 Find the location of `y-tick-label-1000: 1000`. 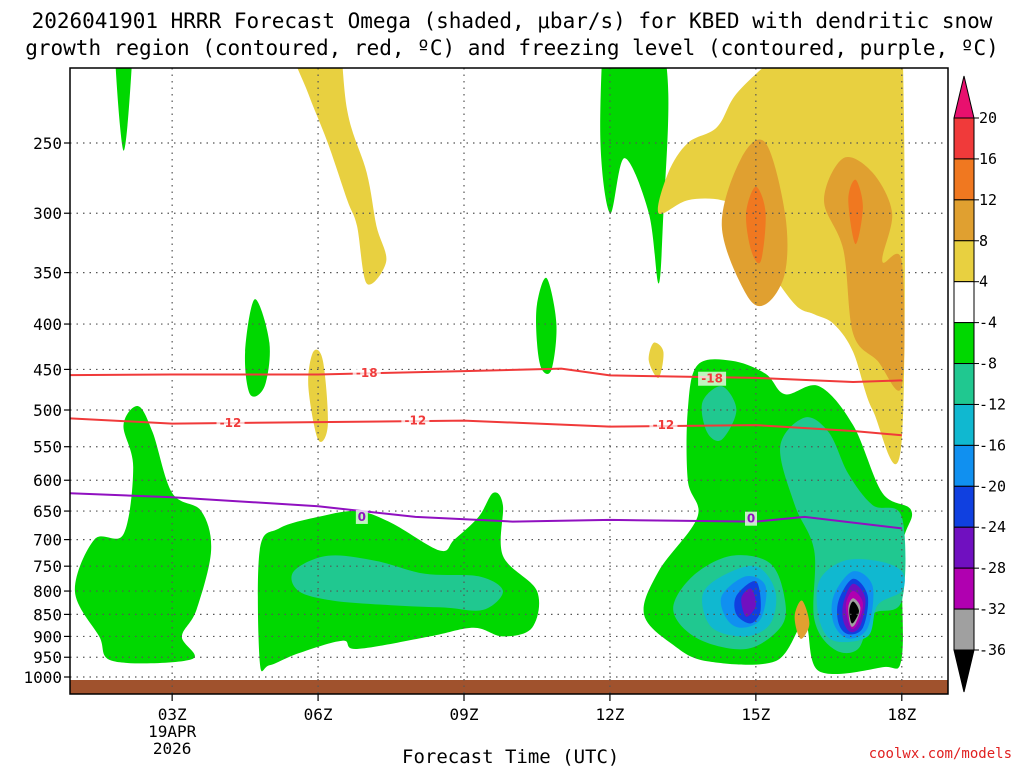

y-tick-label-1000: 1000 is located at coordinates (42, 677).